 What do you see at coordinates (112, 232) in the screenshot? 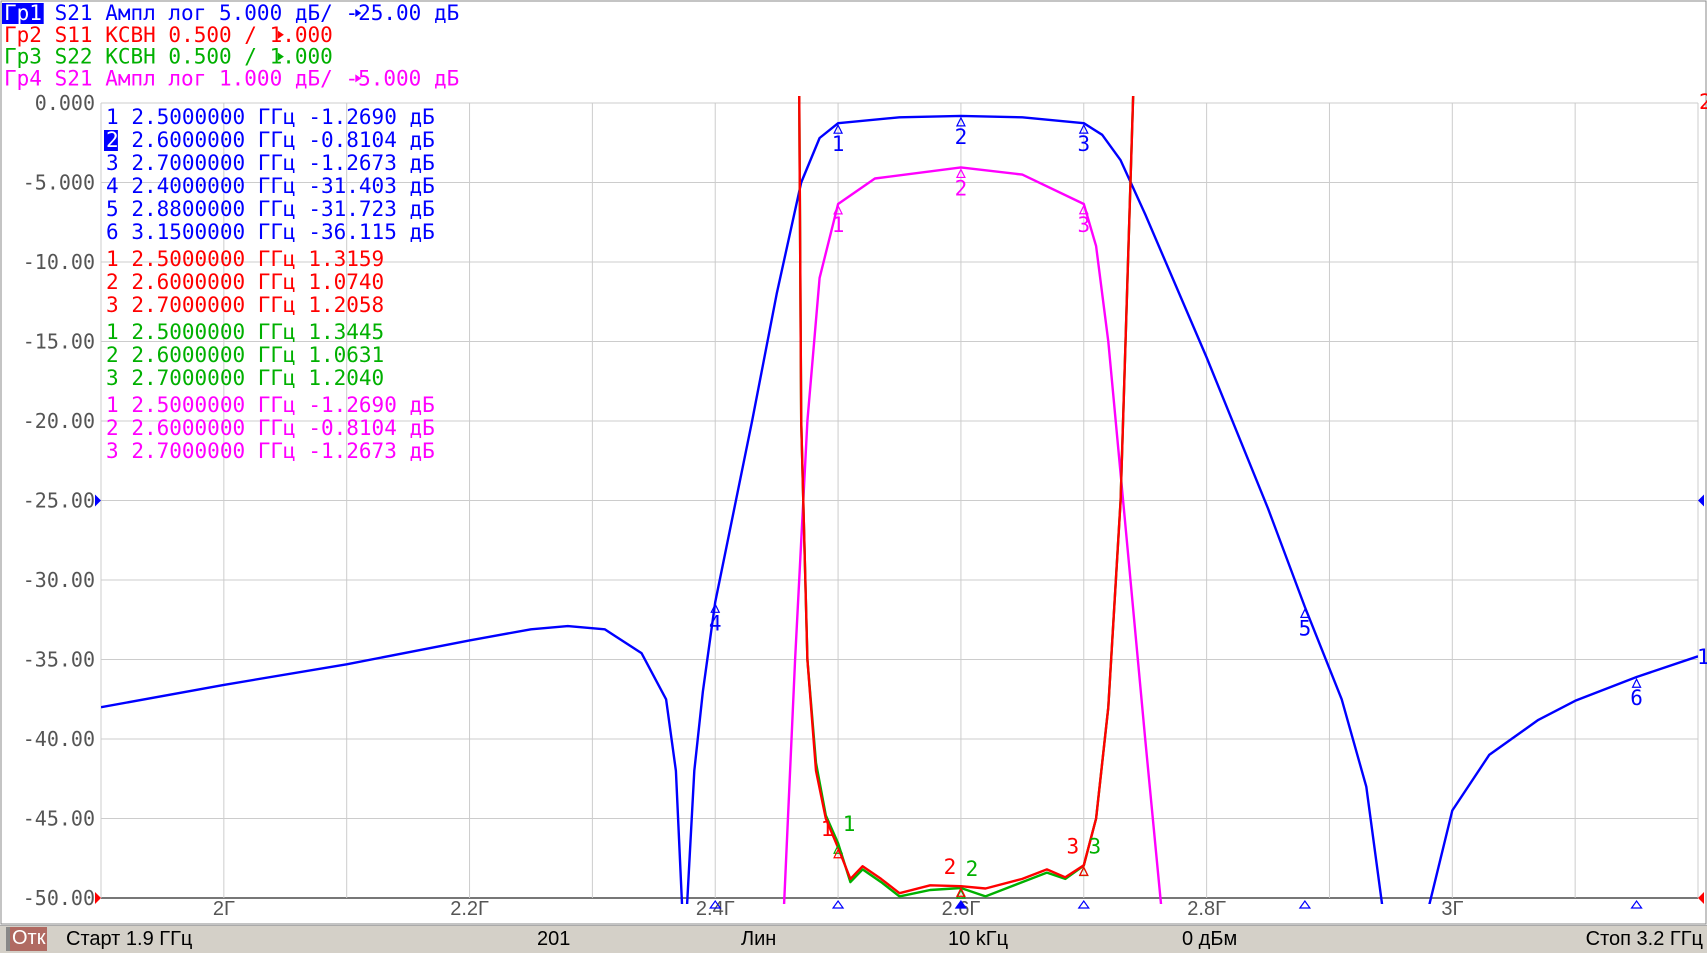
I see `marker-number: 6` at bounding box center [112, 232].